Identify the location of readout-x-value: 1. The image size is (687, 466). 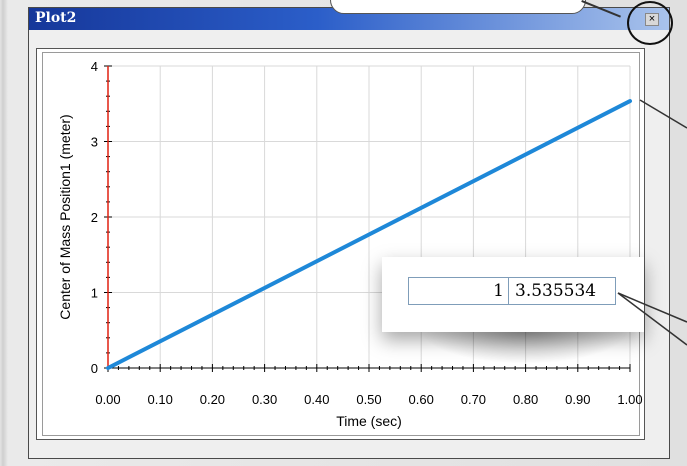
(459, 291).